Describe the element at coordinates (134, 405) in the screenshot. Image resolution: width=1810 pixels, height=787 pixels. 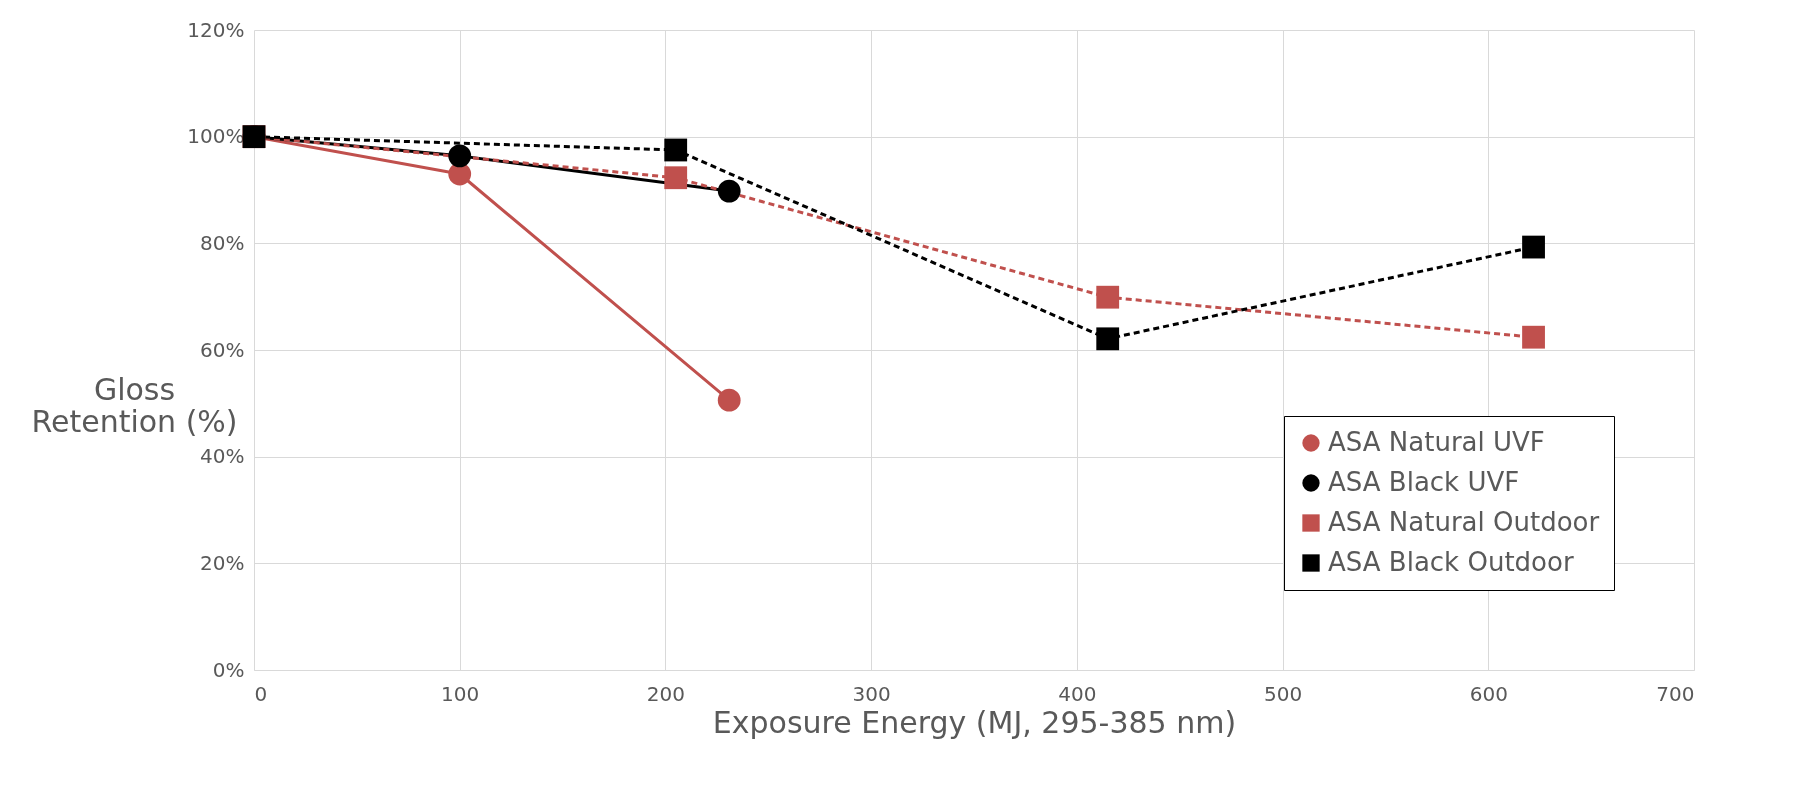
I see `y-axis-title: Gloss Retention (%)` at that location.